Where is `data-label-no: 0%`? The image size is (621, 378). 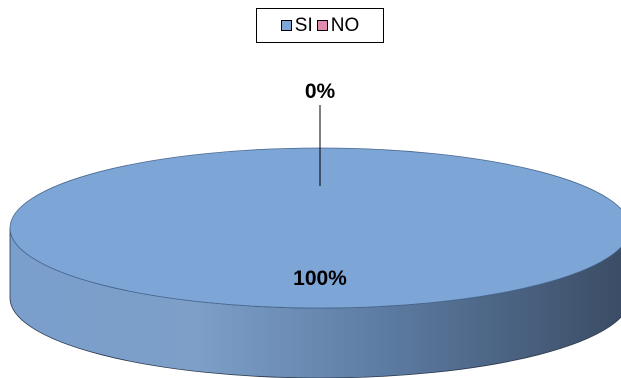
data-label-no: 0% is located at coordinates (320, 91).